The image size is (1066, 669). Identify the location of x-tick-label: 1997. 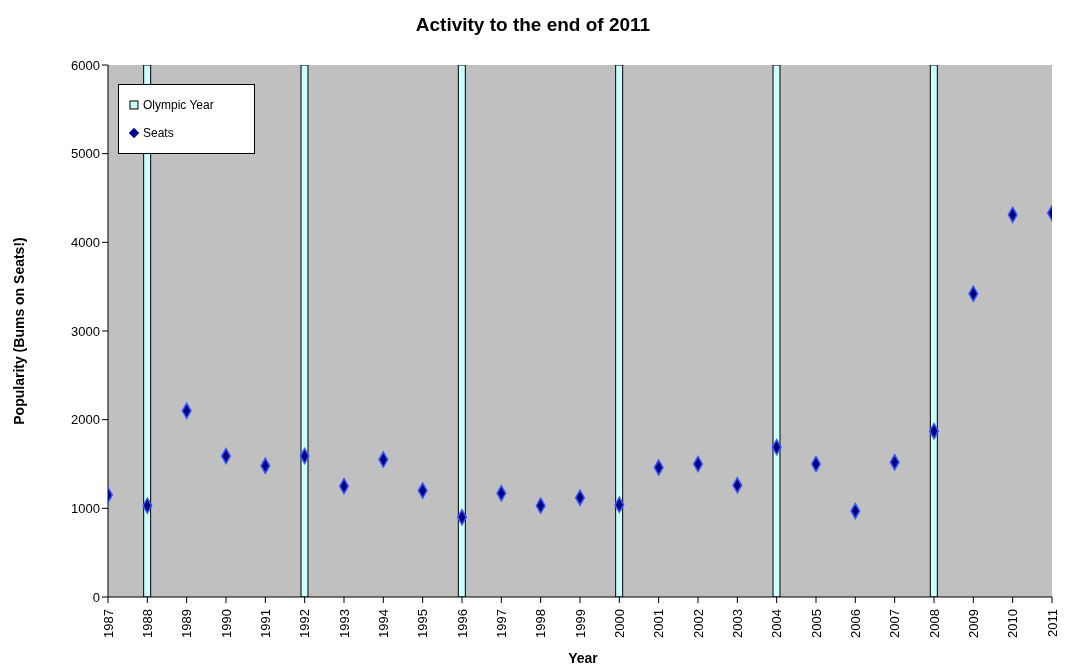
(501, 623).